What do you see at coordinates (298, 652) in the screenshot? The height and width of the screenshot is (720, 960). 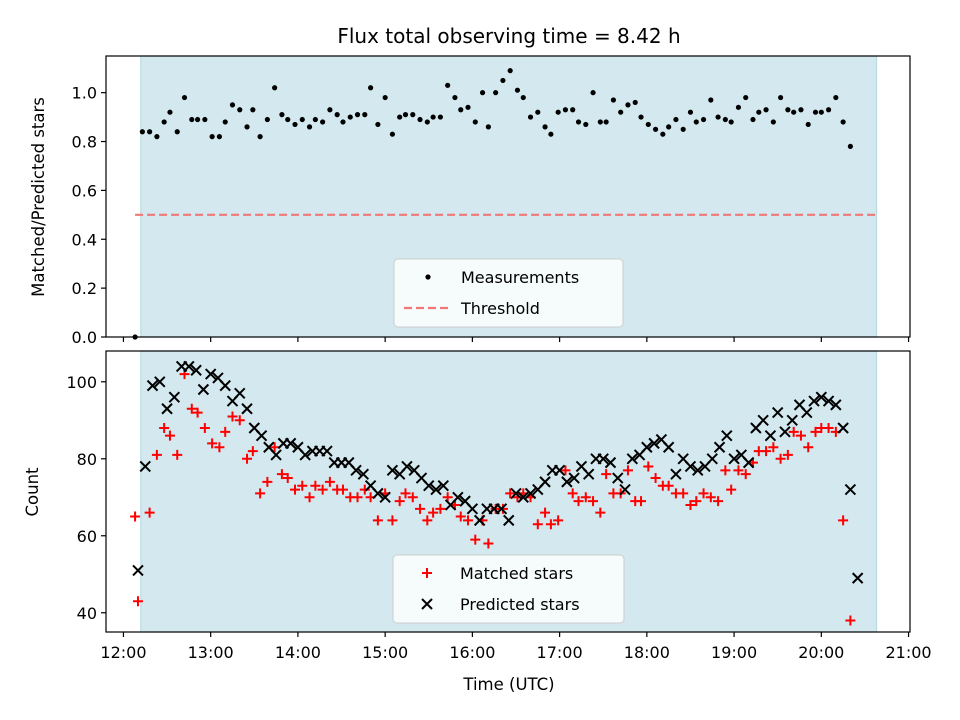 I see `x-tick-label-2: 14:00` at bounding box center [298, 652].